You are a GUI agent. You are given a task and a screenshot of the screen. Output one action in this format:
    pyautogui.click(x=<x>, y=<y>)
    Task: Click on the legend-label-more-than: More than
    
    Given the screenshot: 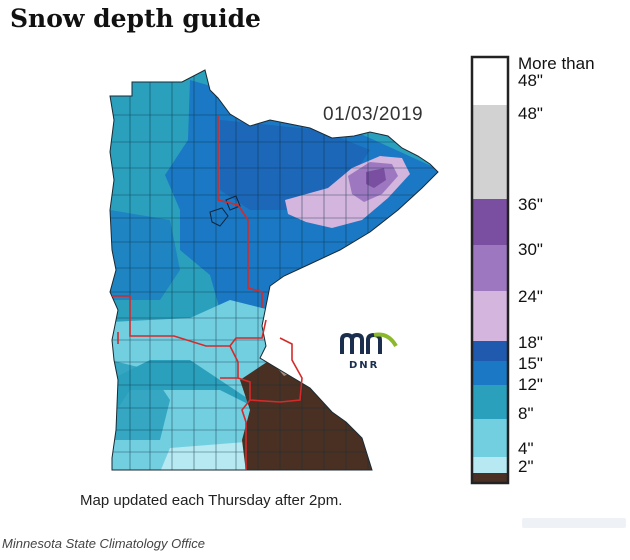 What is the action you would take?
    pyautogui.click(x=556, y=63)
    